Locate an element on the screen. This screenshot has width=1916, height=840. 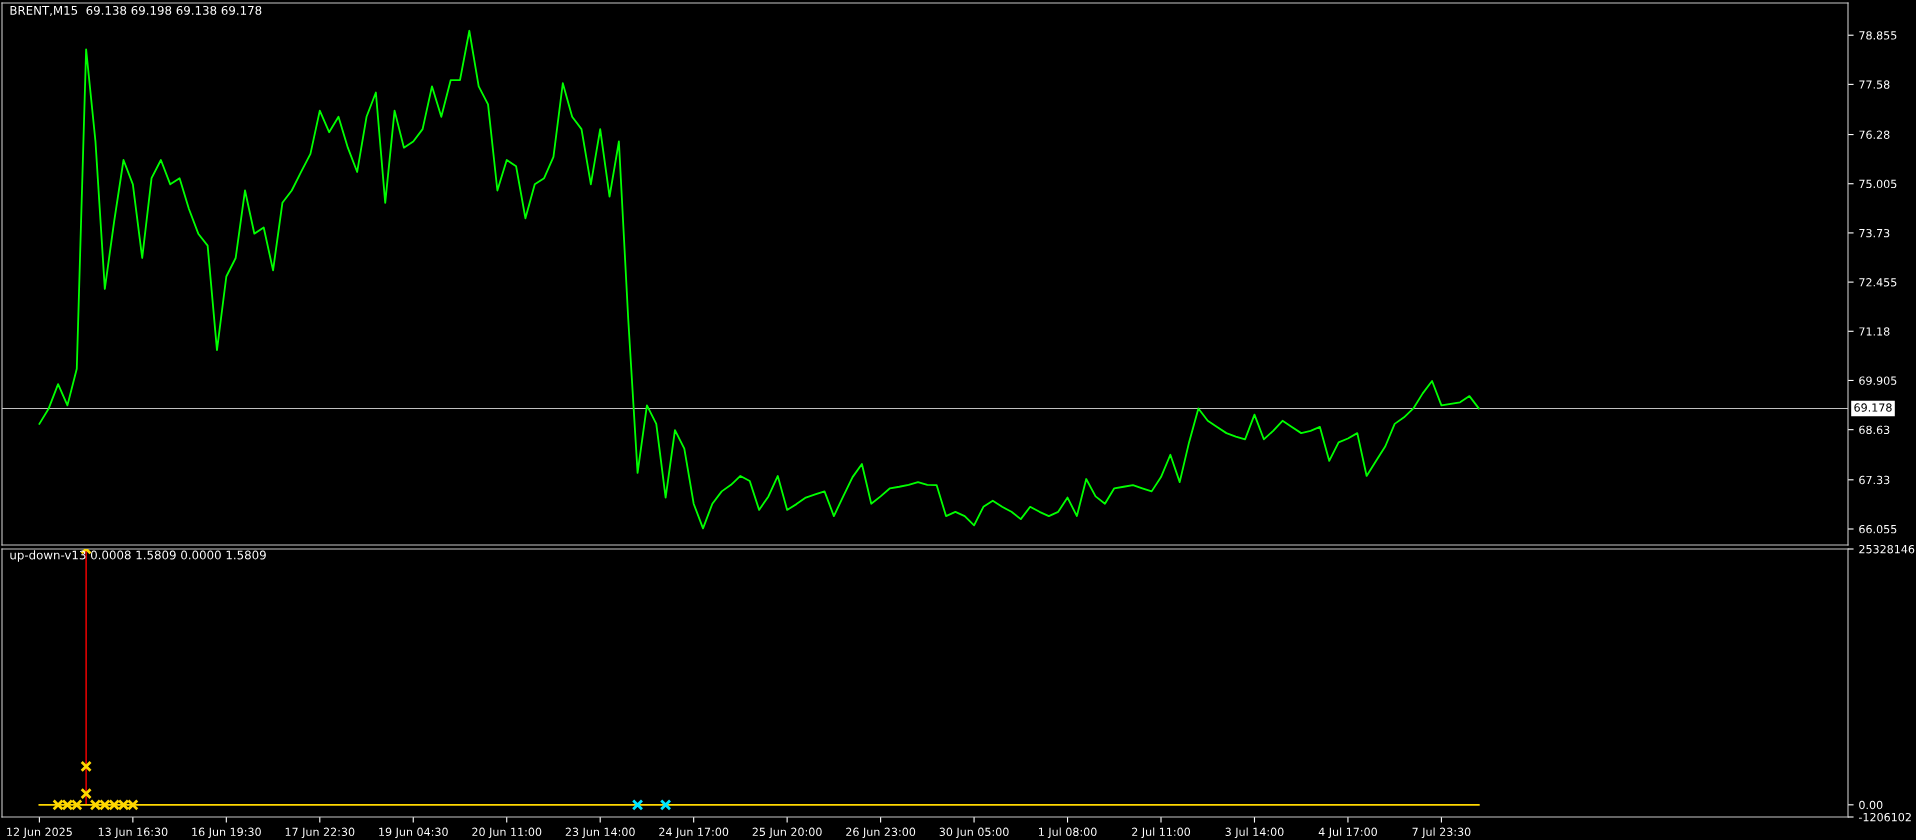
x-tick-label: 17 Jun 22:30 is located at coordinates (320, 833).